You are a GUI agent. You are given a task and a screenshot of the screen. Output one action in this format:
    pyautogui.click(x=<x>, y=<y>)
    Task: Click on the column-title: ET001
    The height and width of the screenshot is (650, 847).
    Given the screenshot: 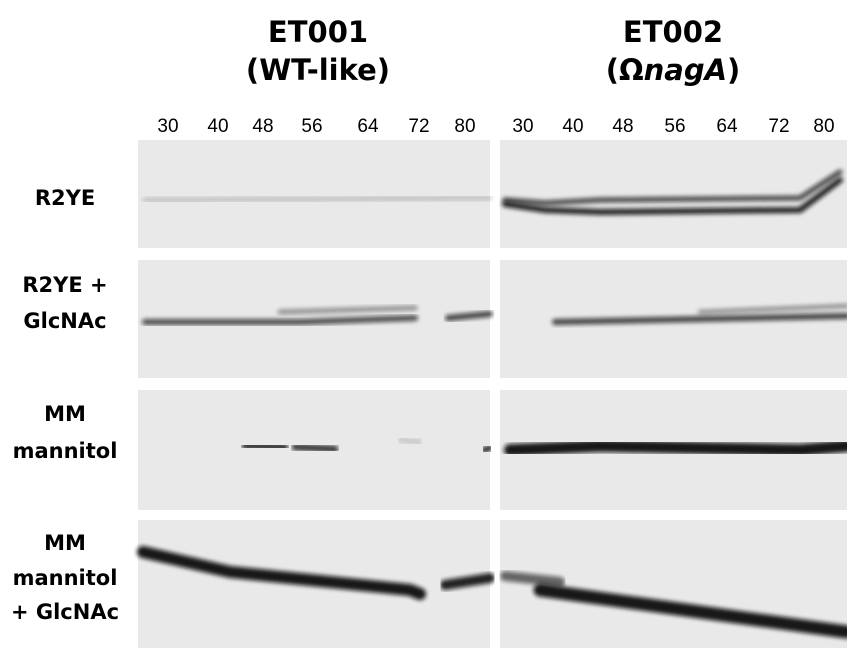 What is the action you would take?
    pyautogui.click(x=318, y=32)
    